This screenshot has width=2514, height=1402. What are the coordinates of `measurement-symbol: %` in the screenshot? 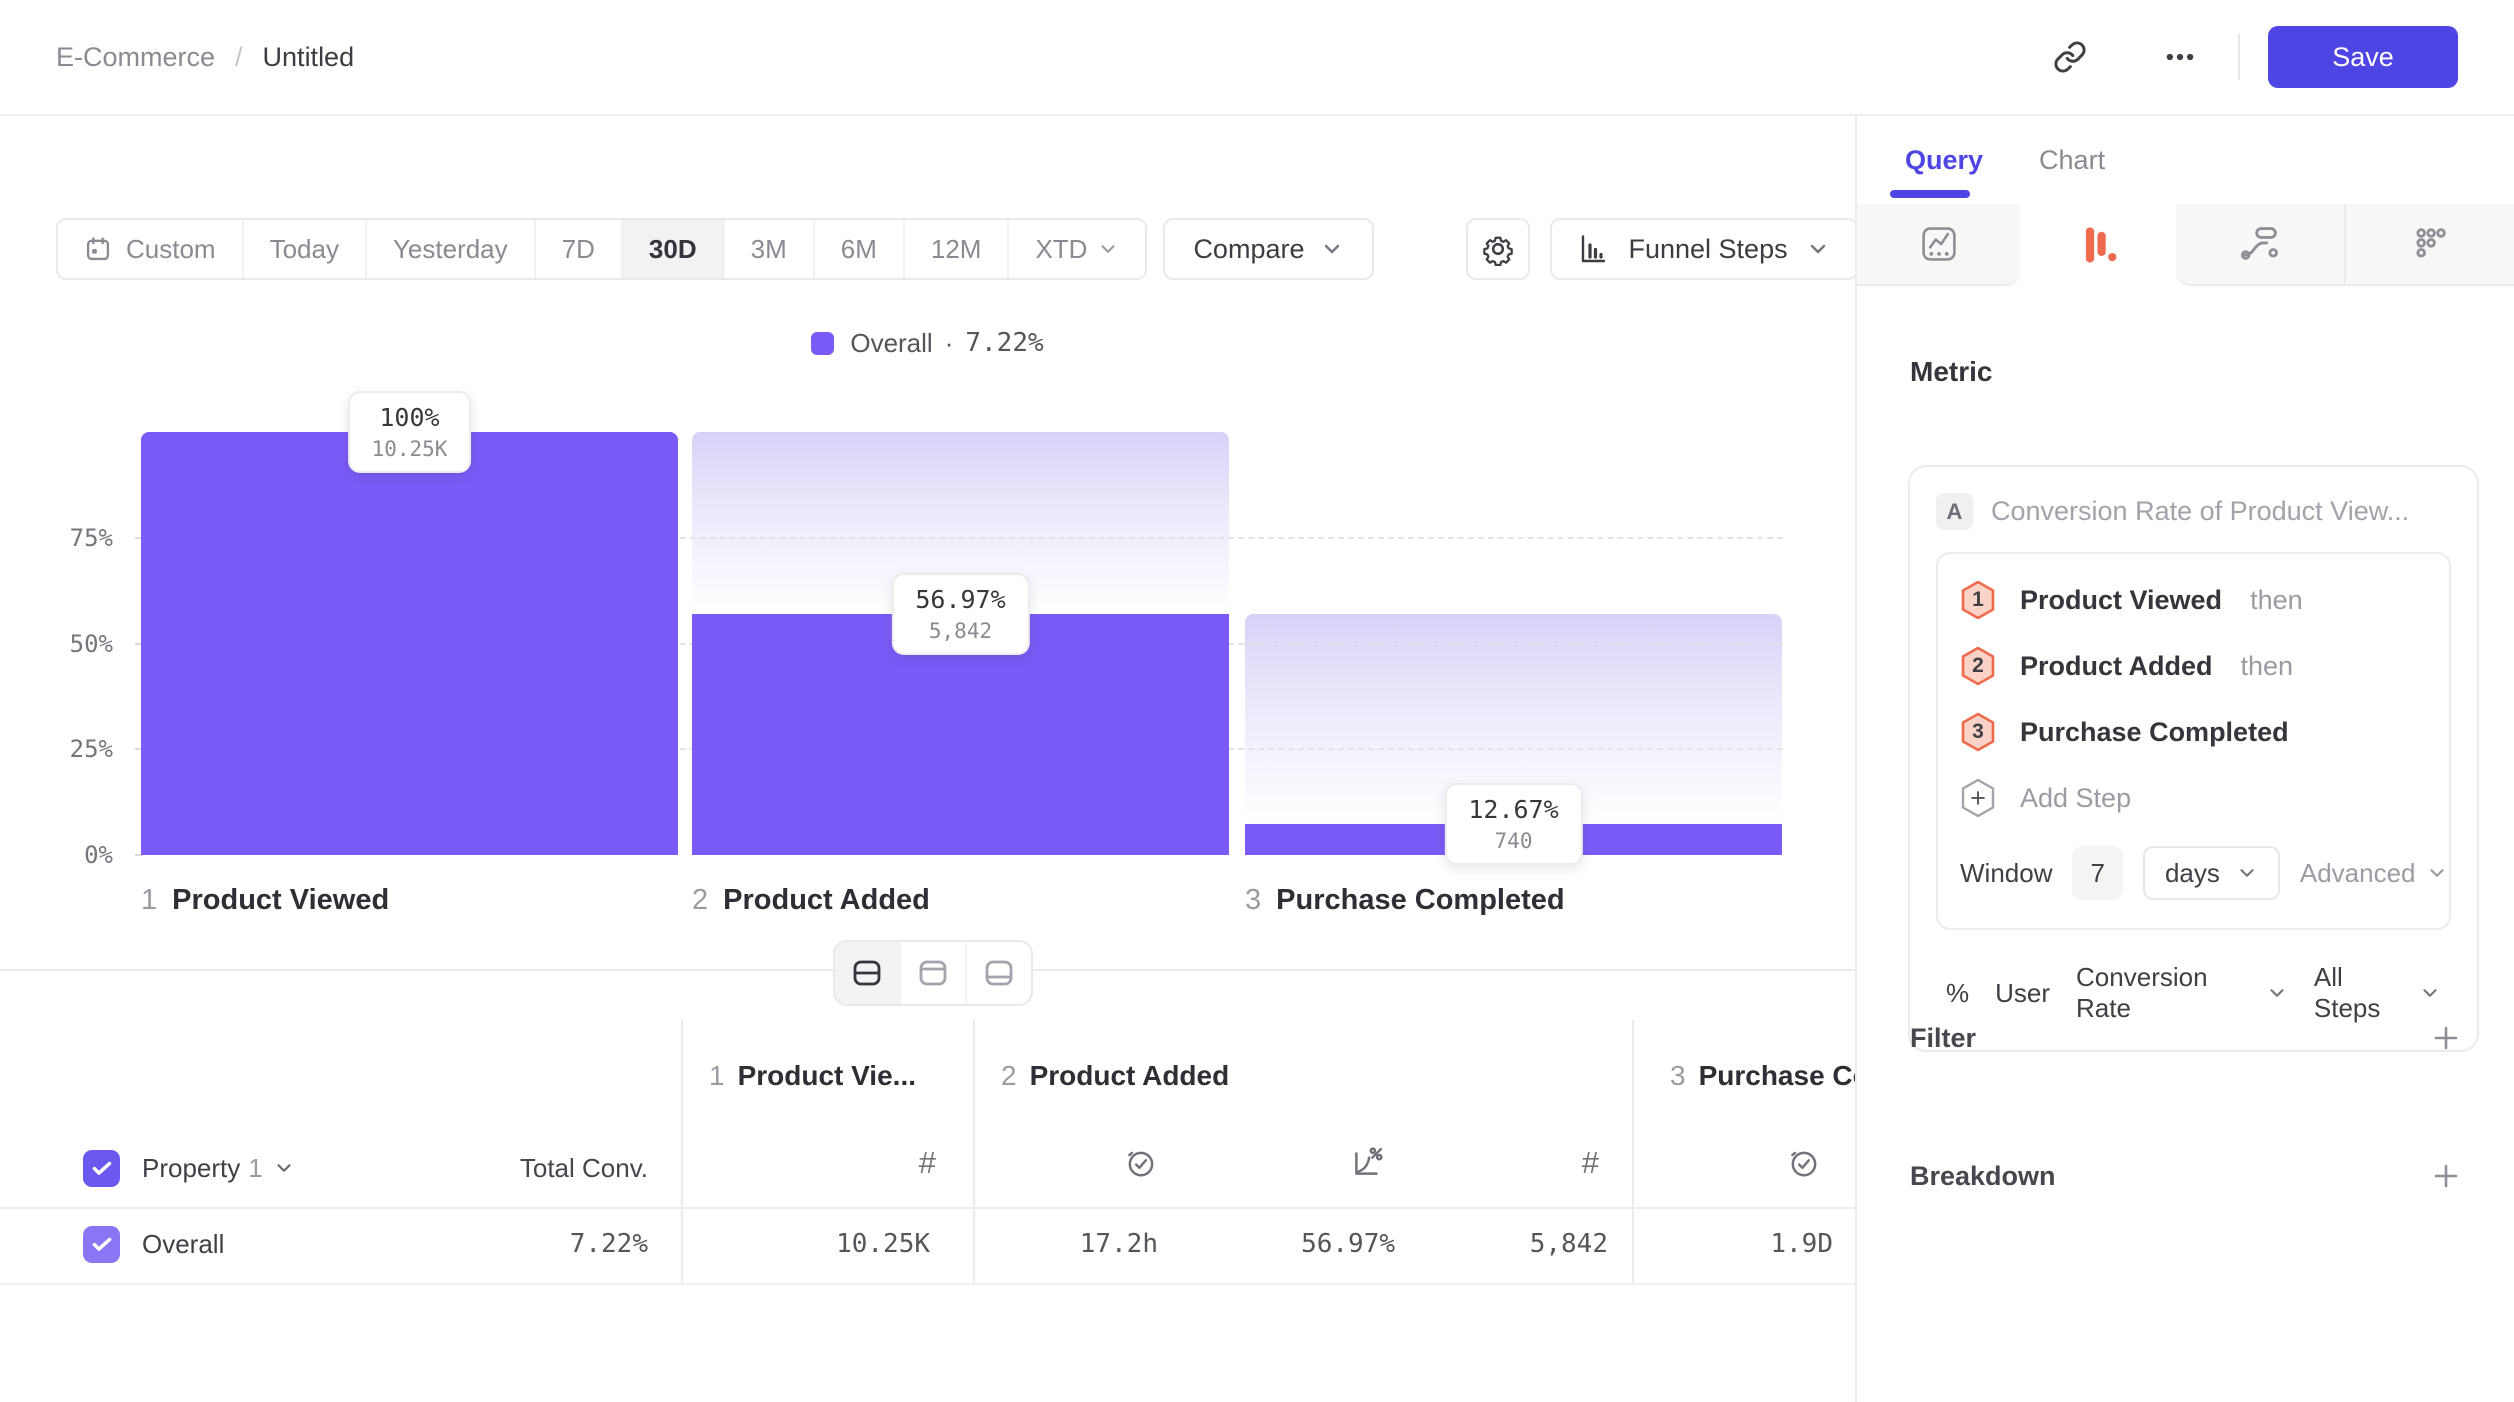 It's located at (1958, 992).